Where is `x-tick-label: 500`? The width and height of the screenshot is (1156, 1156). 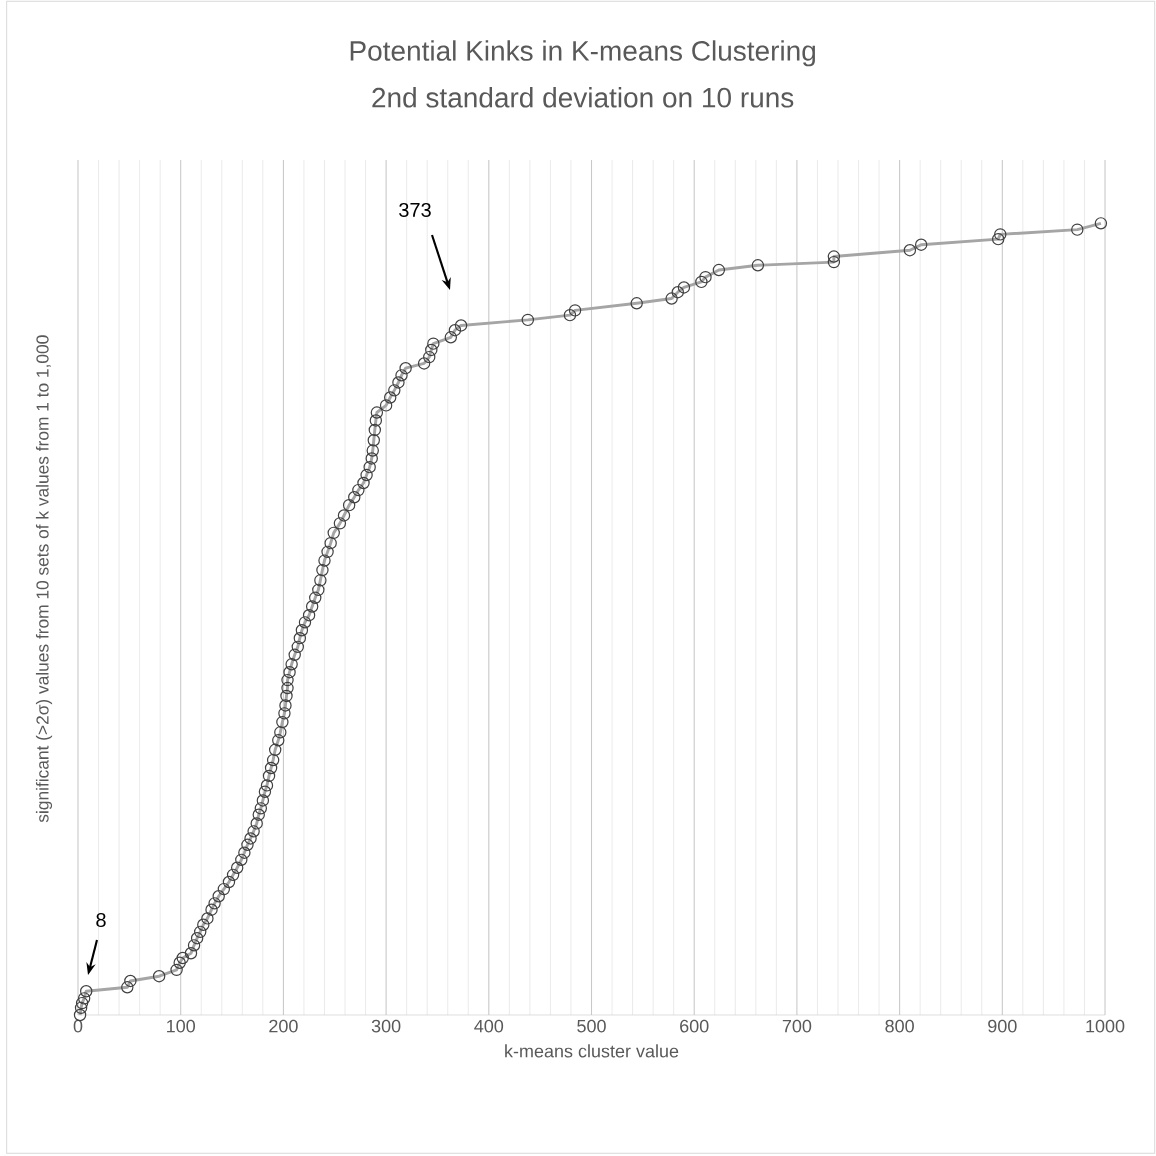 x-tick-label: 500 is located at coordinates (591, 1026).